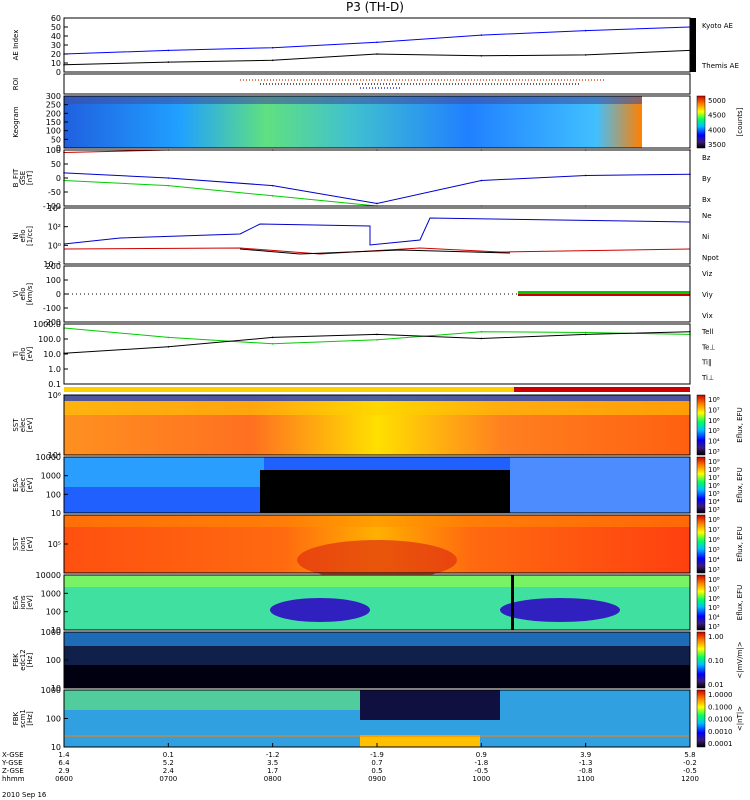 The image size is (750, 800). Describe the element at coordinates (377, 231) in the screenshot. I see `series-line-ni-npot` at that location.